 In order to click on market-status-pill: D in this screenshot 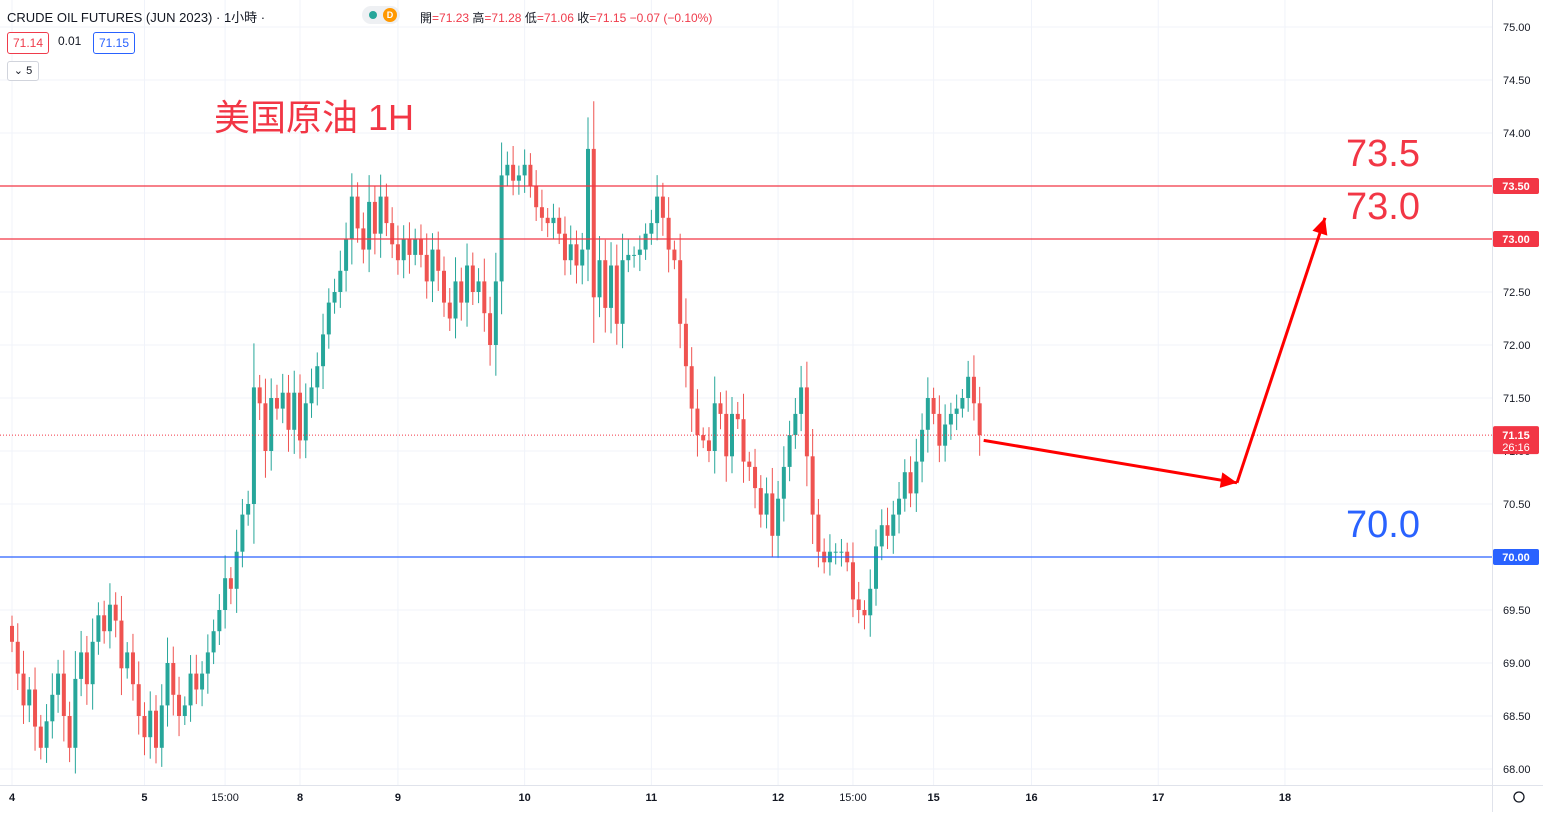, I will do `click(381, 15)`.